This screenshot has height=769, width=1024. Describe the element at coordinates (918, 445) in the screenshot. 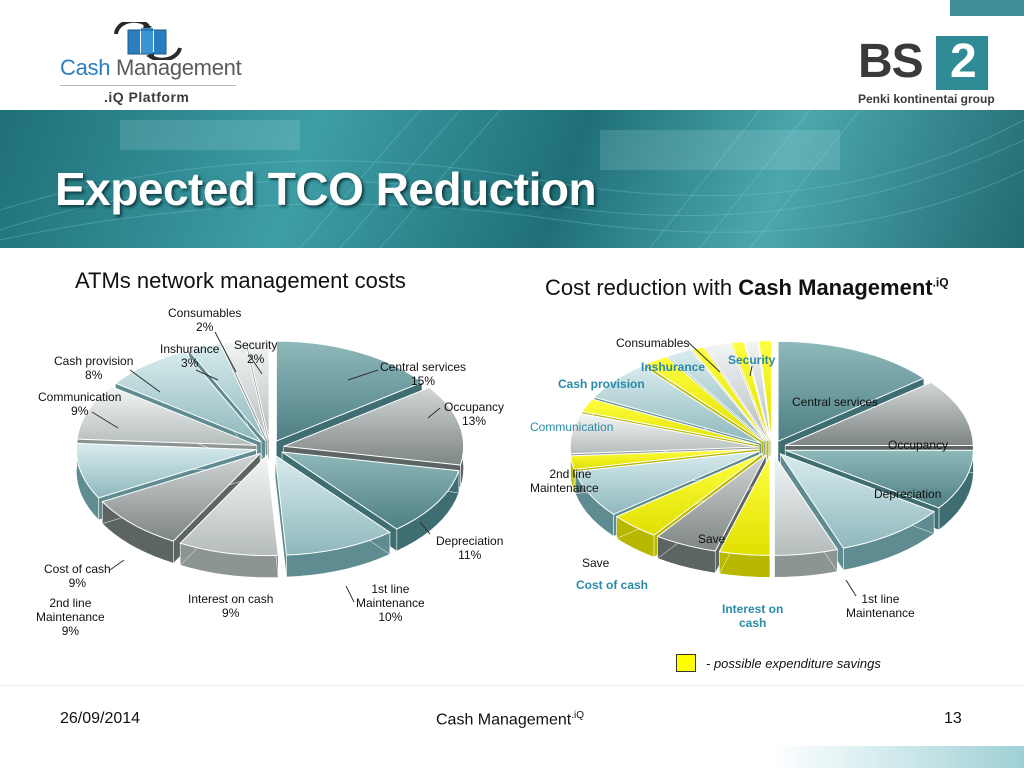

I see `right-label-occupancy: Occupancy` at that location.